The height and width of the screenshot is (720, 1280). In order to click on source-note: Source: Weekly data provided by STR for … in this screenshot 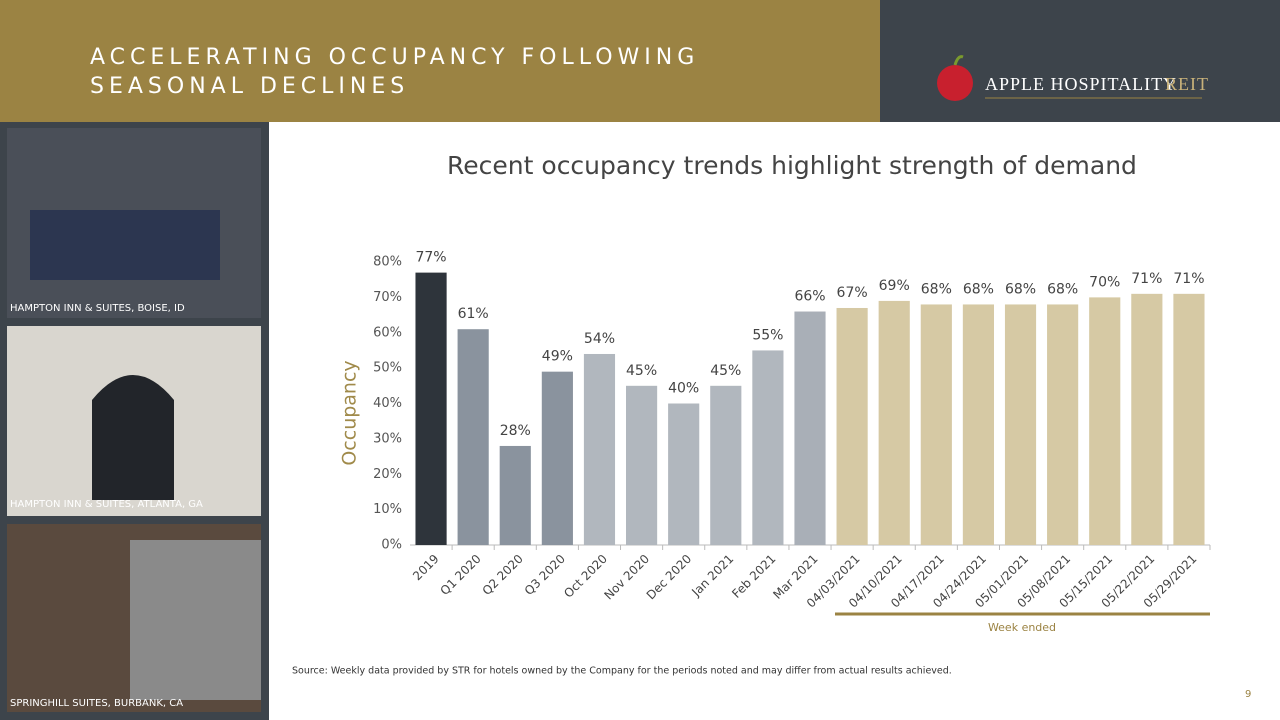, I will do `click(622, 671)`.